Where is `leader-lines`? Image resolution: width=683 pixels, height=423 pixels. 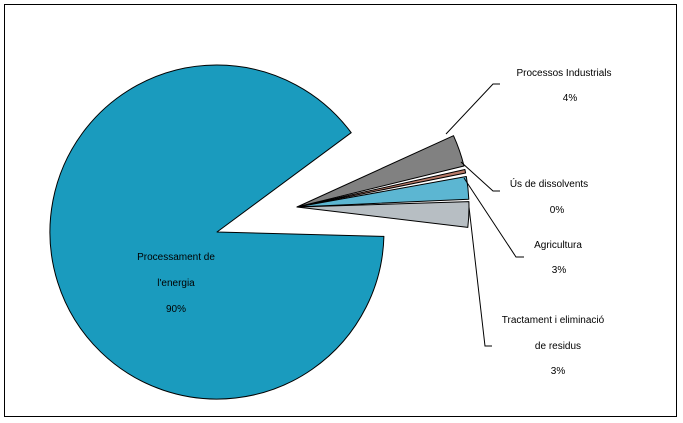 leader-lines is located at coordinates (484, 215).